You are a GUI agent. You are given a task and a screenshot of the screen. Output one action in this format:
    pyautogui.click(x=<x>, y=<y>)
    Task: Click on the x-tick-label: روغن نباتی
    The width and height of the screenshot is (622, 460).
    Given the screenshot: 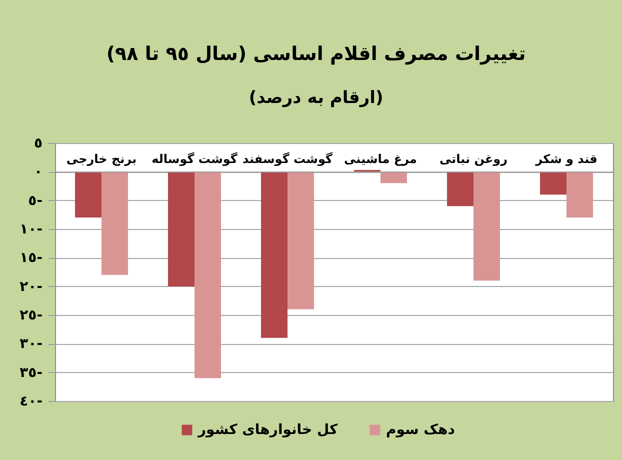 What is the action you would take?
    pyautogui.click(x=473, y=159)
    